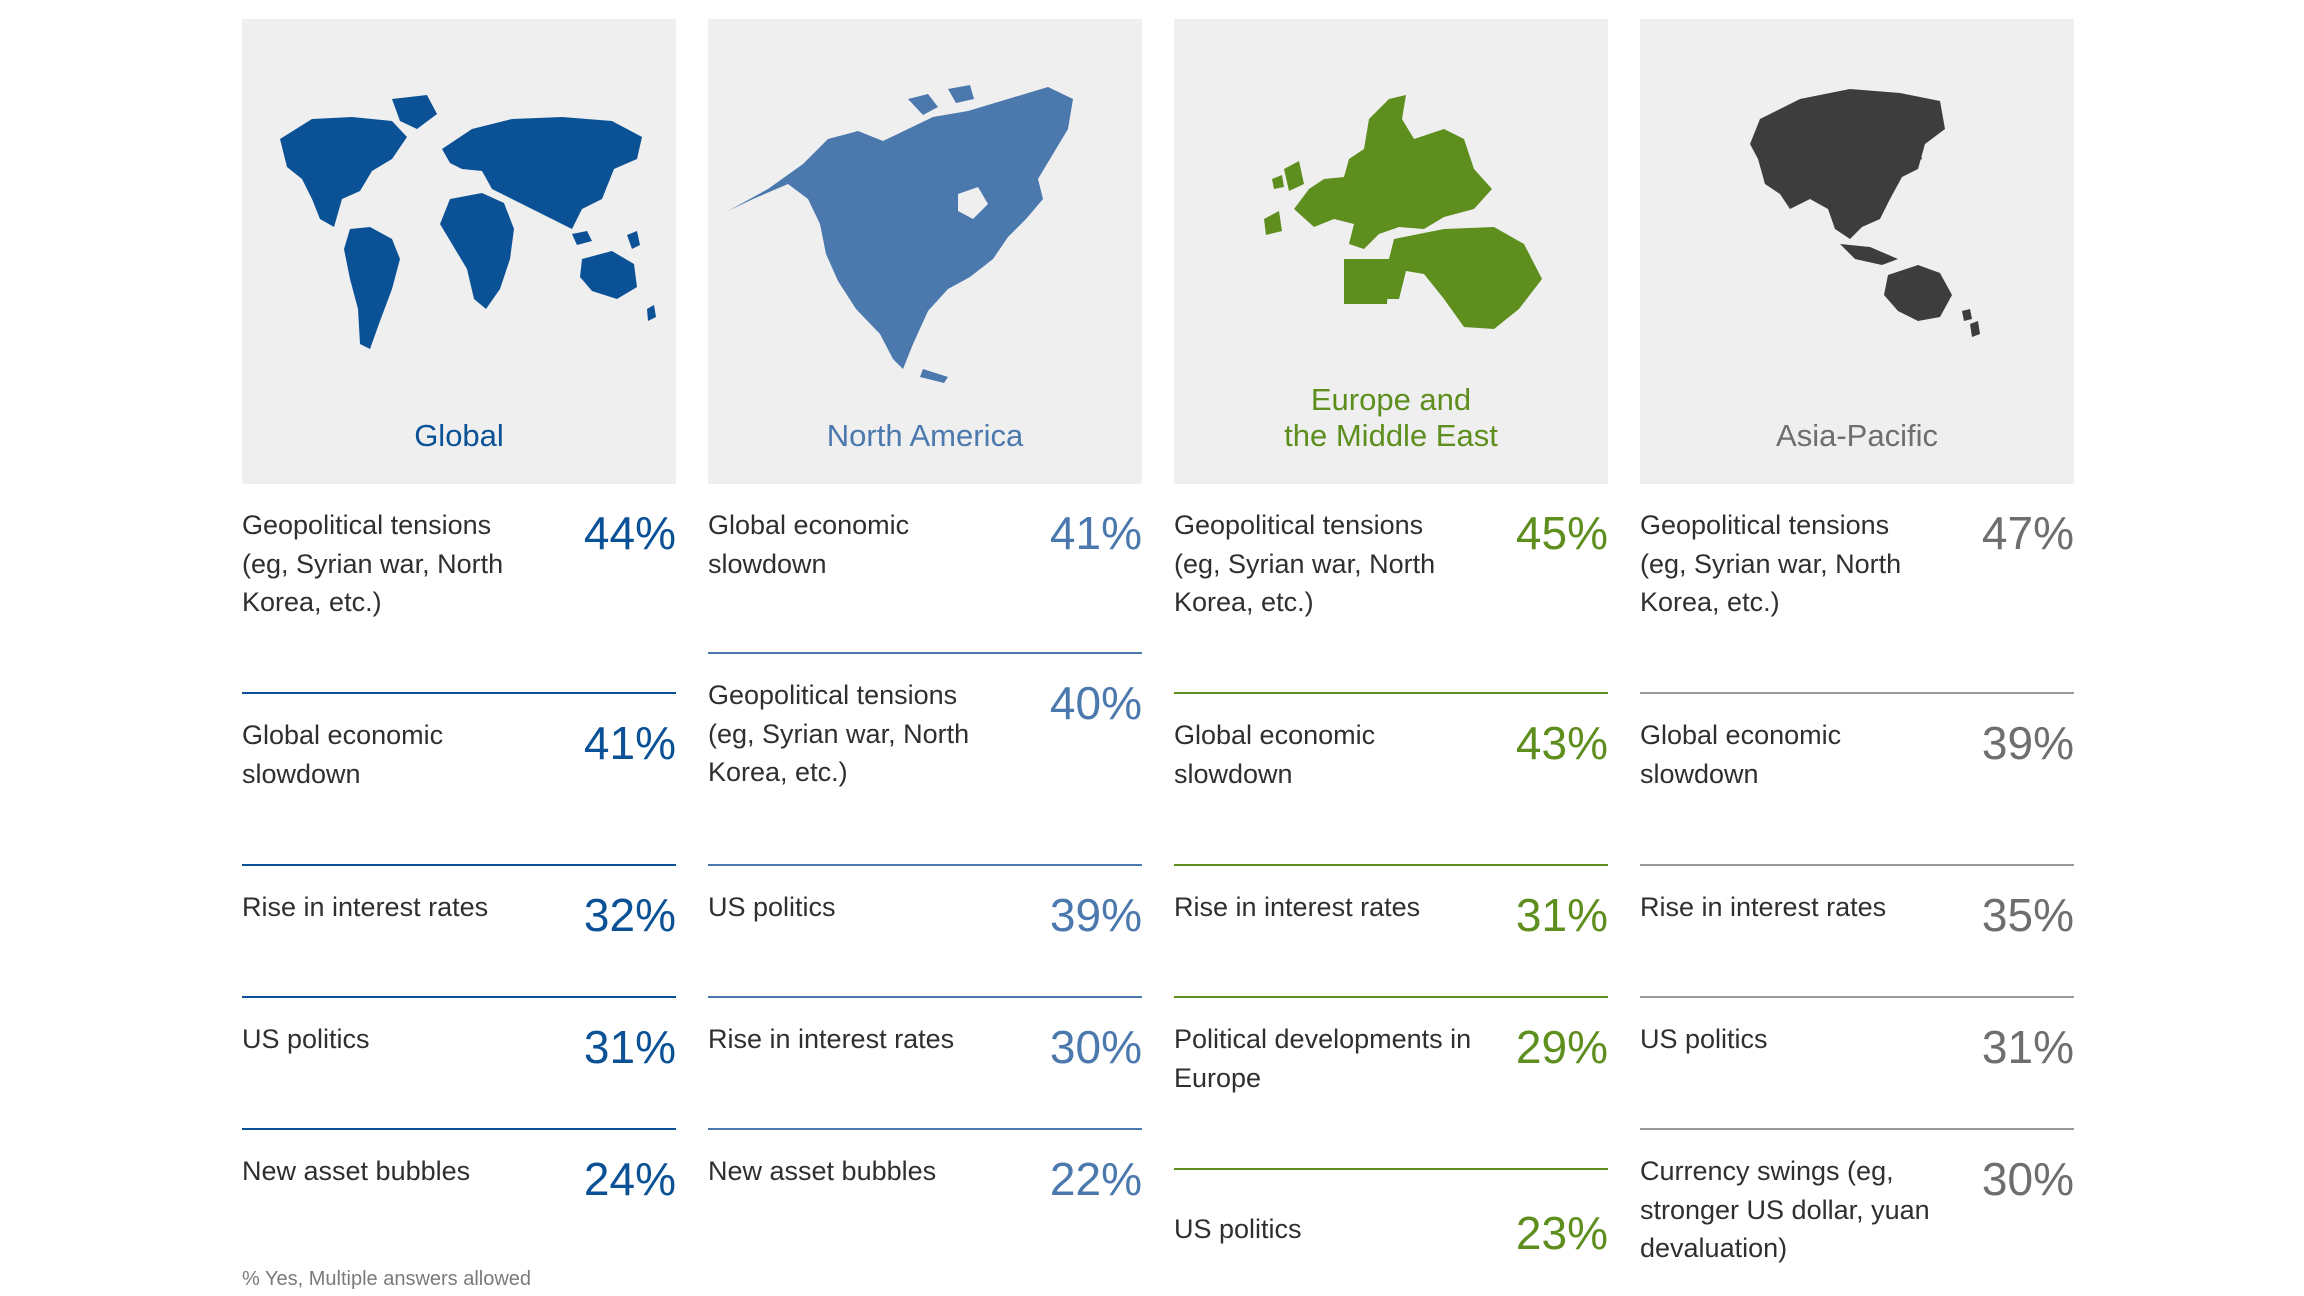 The height and width of the screenshot is (1296, 2304). What do you see at coordinates (387, 1279) in the screenshot?
I see `footnote: % Yes, Multiple answers allowed` at bounding box center [387, 1279].